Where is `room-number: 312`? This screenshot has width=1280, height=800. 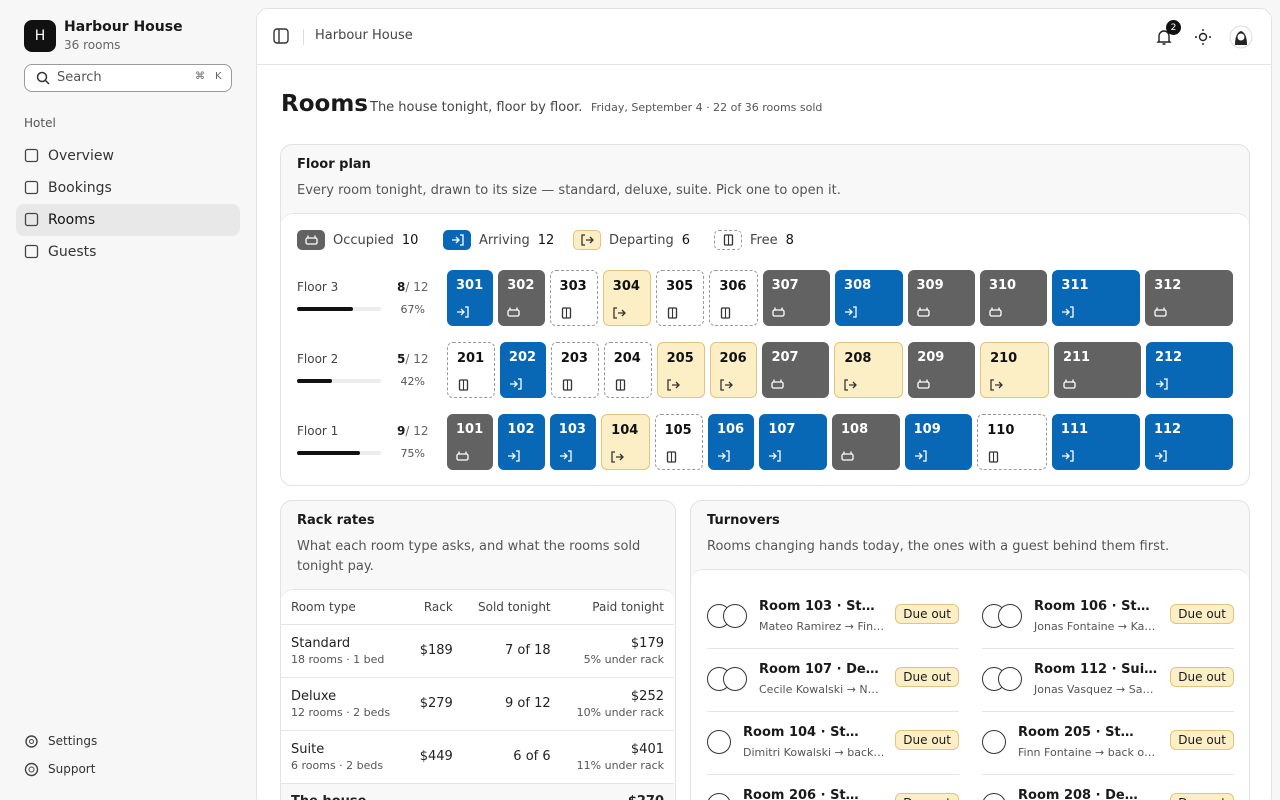 room-number: 312 is located at coordinates (1168, 285).